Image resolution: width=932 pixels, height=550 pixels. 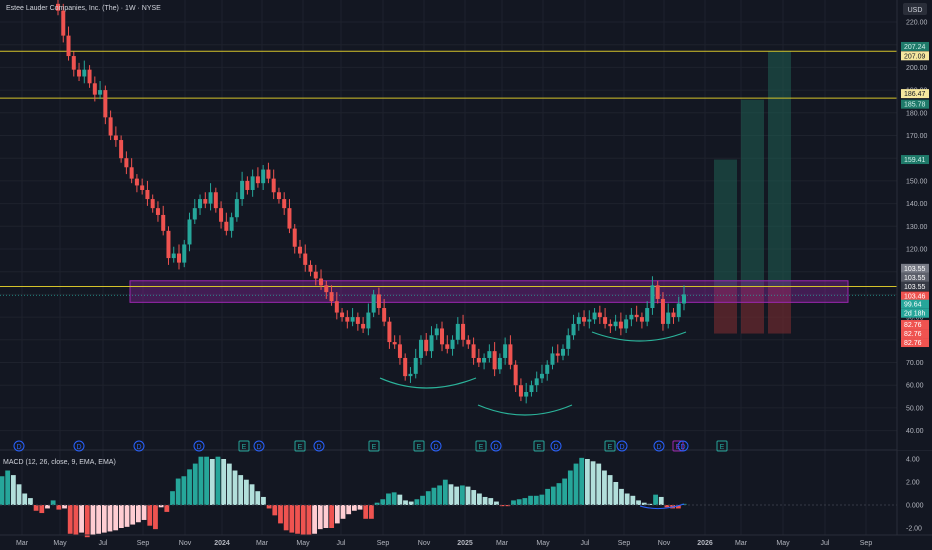 I want to click on time-tick: May, so click(x=303, y=543).